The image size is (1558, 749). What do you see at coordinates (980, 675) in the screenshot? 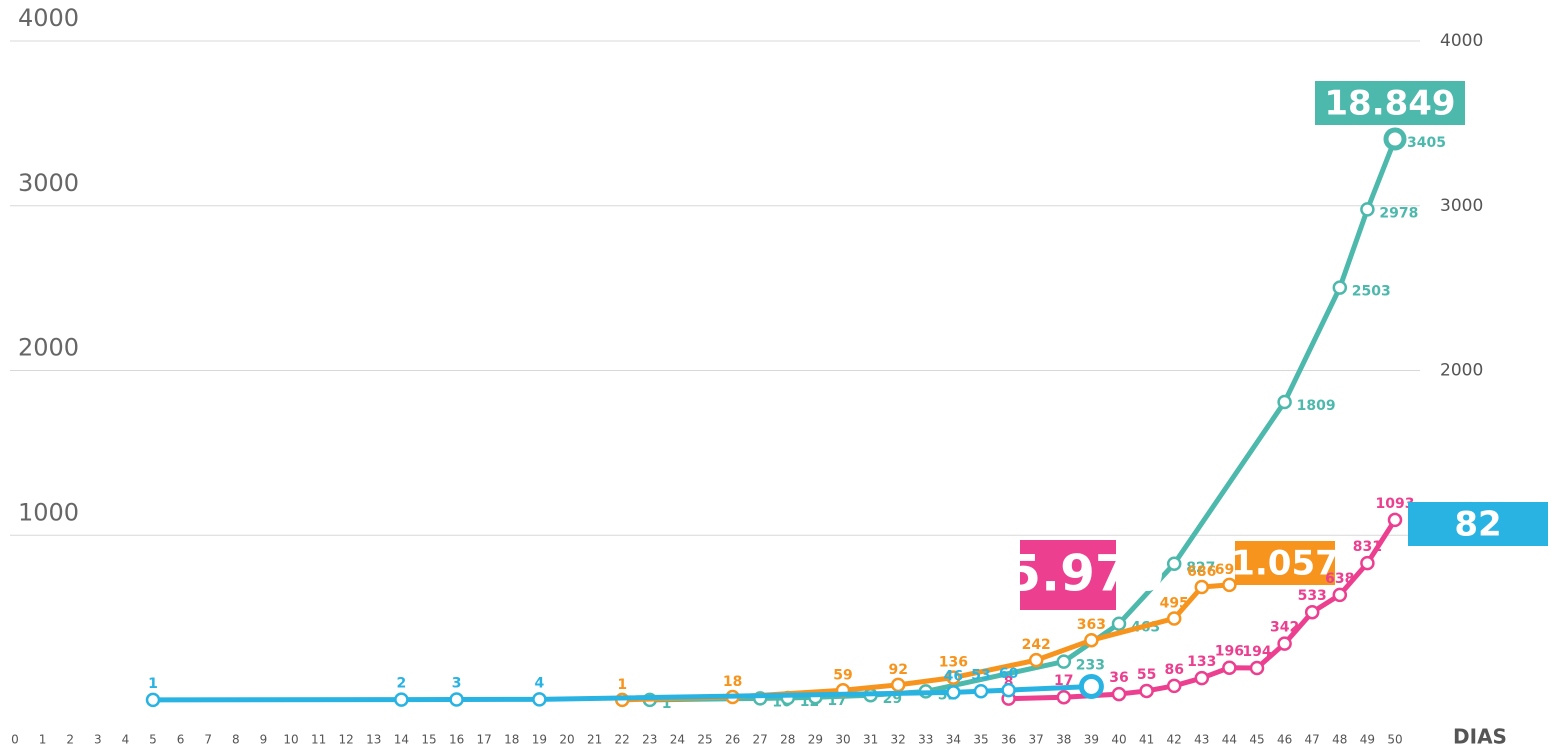
I see `value-label: 53` at bounding box center [980, 675].